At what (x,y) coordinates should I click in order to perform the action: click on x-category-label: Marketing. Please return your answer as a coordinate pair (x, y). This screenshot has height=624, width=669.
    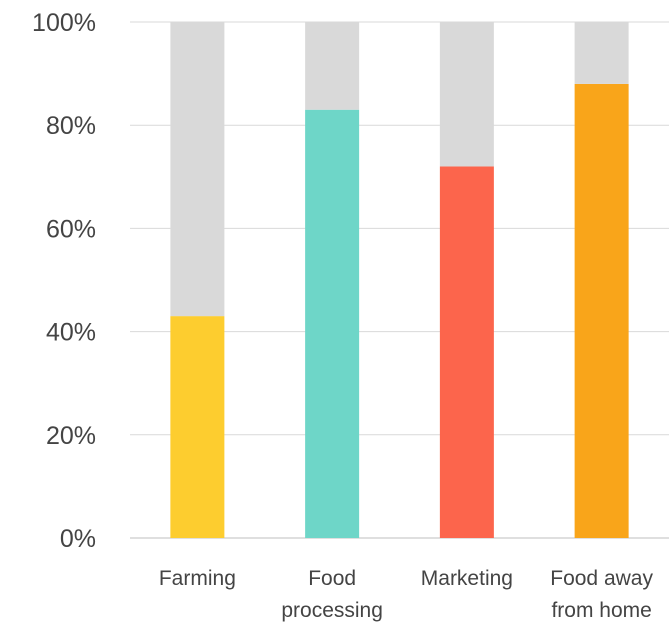
    Looking at the image, I should click on (467, 578).